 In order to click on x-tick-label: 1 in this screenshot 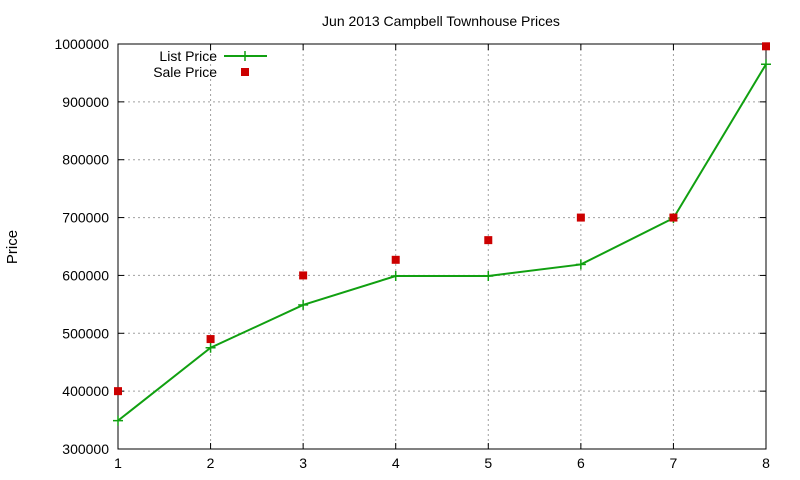, I will do `click(118, 463)`.